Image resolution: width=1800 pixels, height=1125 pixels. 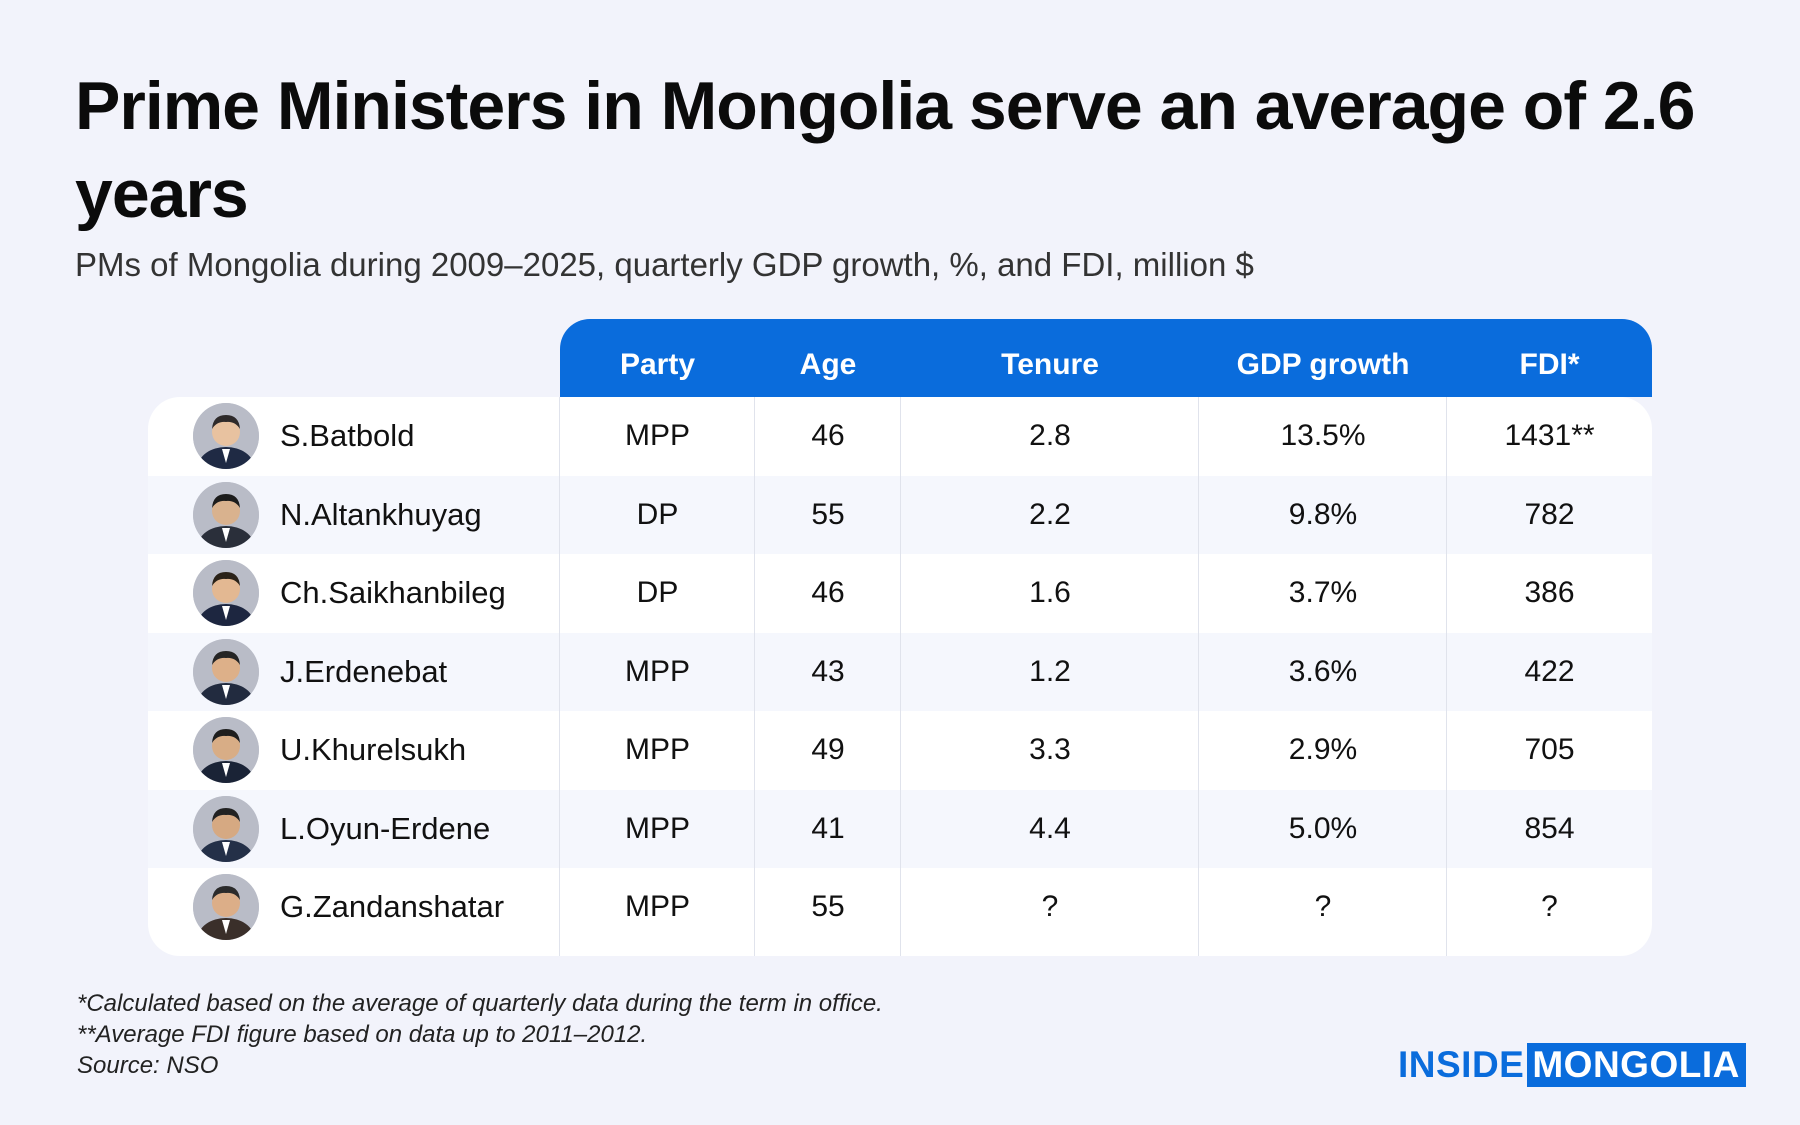 What do you see at coordinates (373, 749) in the screenshot?
I see `pm-name: U.Khurelsukh` at bounding box center [373, 749].